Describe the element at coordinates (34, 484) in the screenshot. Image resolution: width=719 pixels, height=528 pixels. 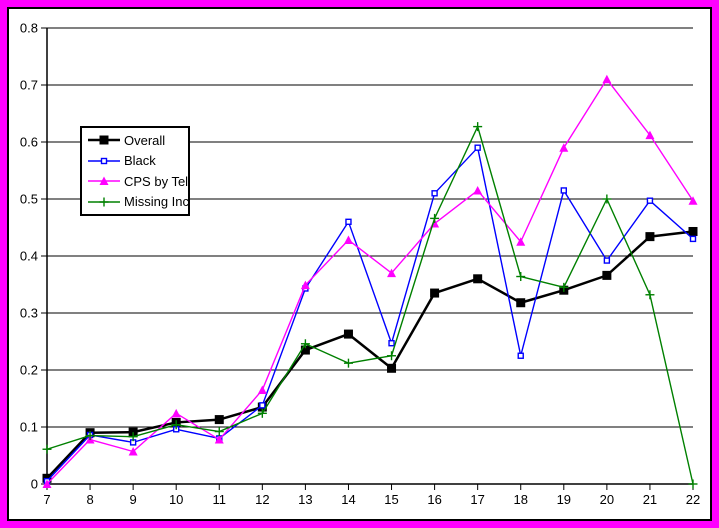
I see `y-tick-label-0: 0` at that location.